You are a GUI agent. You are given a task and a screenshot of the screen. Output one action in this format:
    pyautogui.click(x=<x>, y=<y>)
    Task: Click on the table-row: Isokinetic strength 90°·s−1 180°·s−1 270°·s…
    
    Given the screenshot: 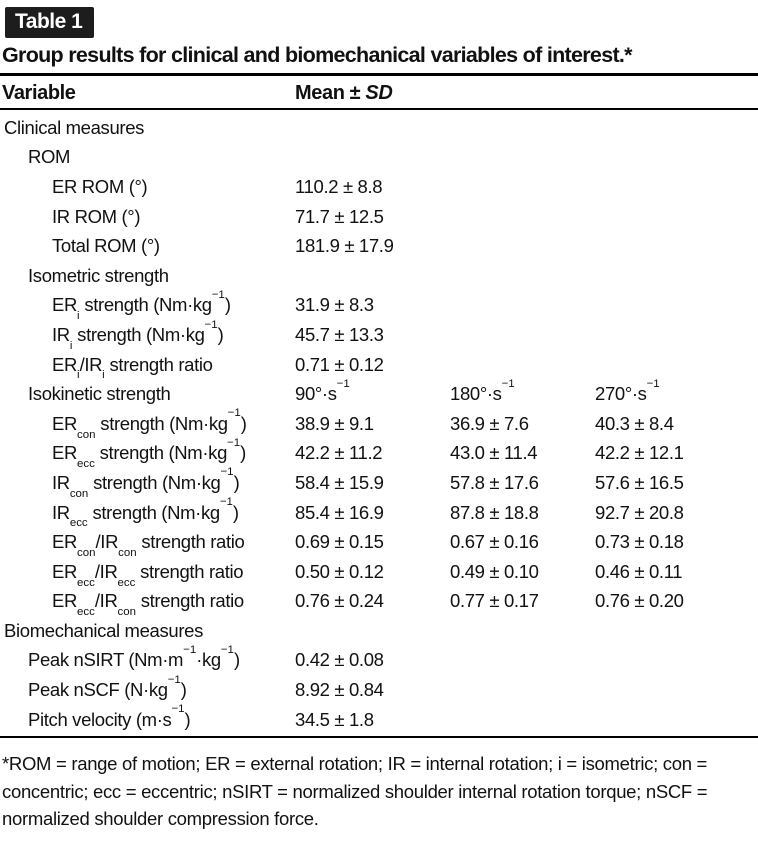 What is the action you would take?
    pyautogui.click(x=379, y=393)
    